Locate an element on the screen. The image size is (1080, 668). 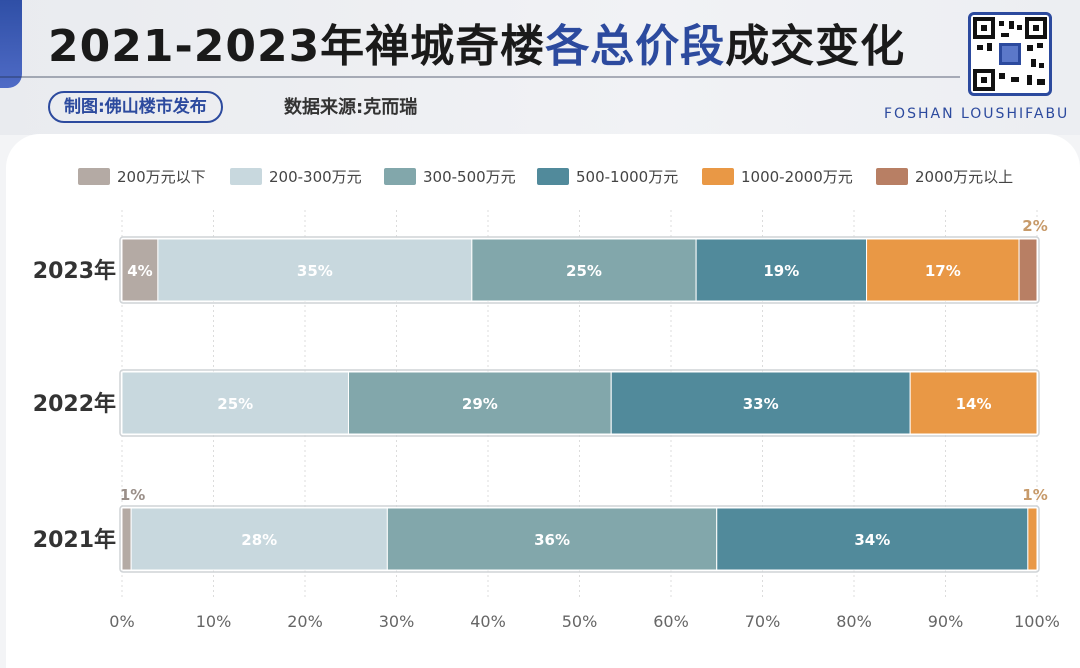
title-part2: 成交变化 is located at coordinates (815, 46).